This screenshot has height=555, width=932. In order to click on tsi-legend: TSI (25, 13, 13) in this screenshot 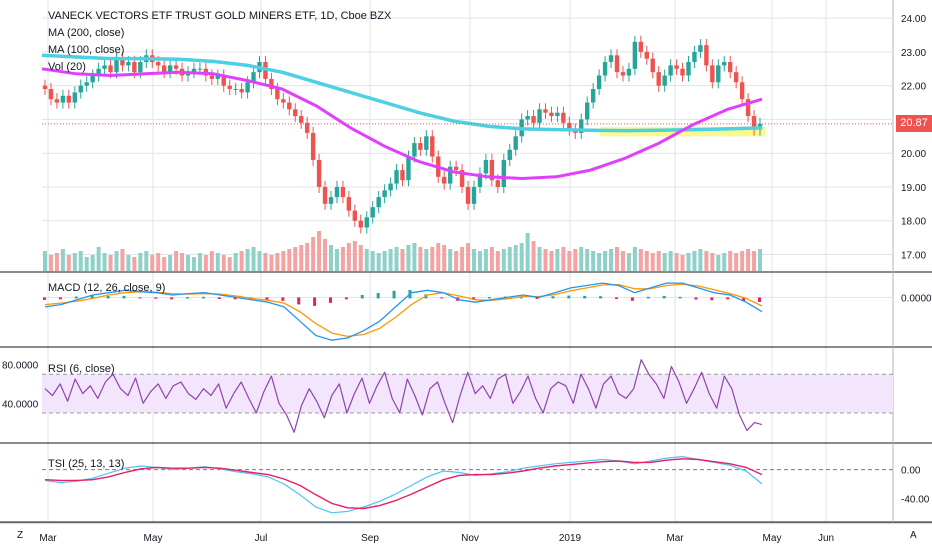, I will do `click(86, 464)`.